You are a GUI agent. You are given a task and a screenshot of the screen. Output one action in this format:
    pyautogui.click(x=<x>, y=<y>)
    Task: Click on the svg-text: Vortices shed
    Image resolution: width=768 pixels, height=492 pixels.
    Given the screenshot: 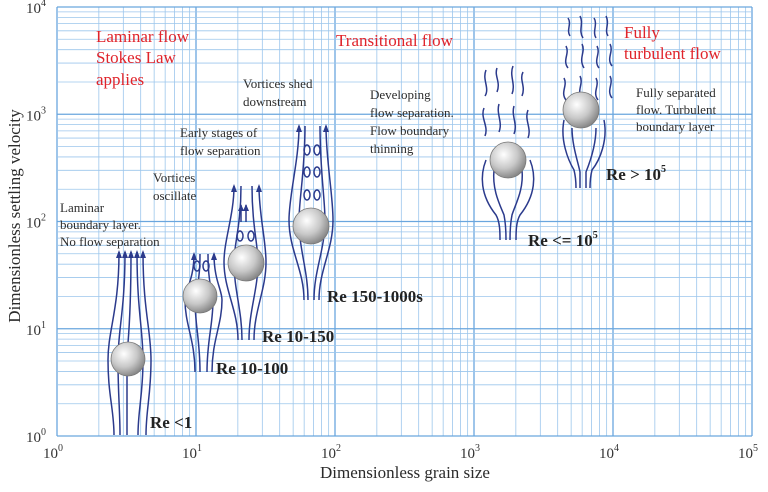 What is the action you would take?
    pyautogui.click(x=278, y=83)
    